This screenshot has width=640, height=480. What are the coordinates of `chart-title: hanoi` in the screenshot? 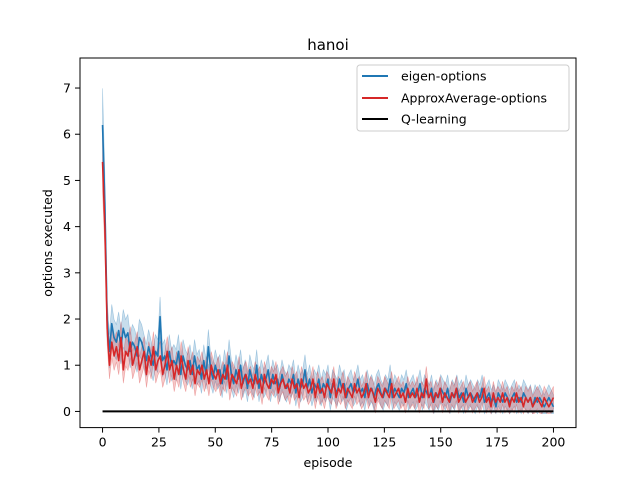 It's located at (328, 45).